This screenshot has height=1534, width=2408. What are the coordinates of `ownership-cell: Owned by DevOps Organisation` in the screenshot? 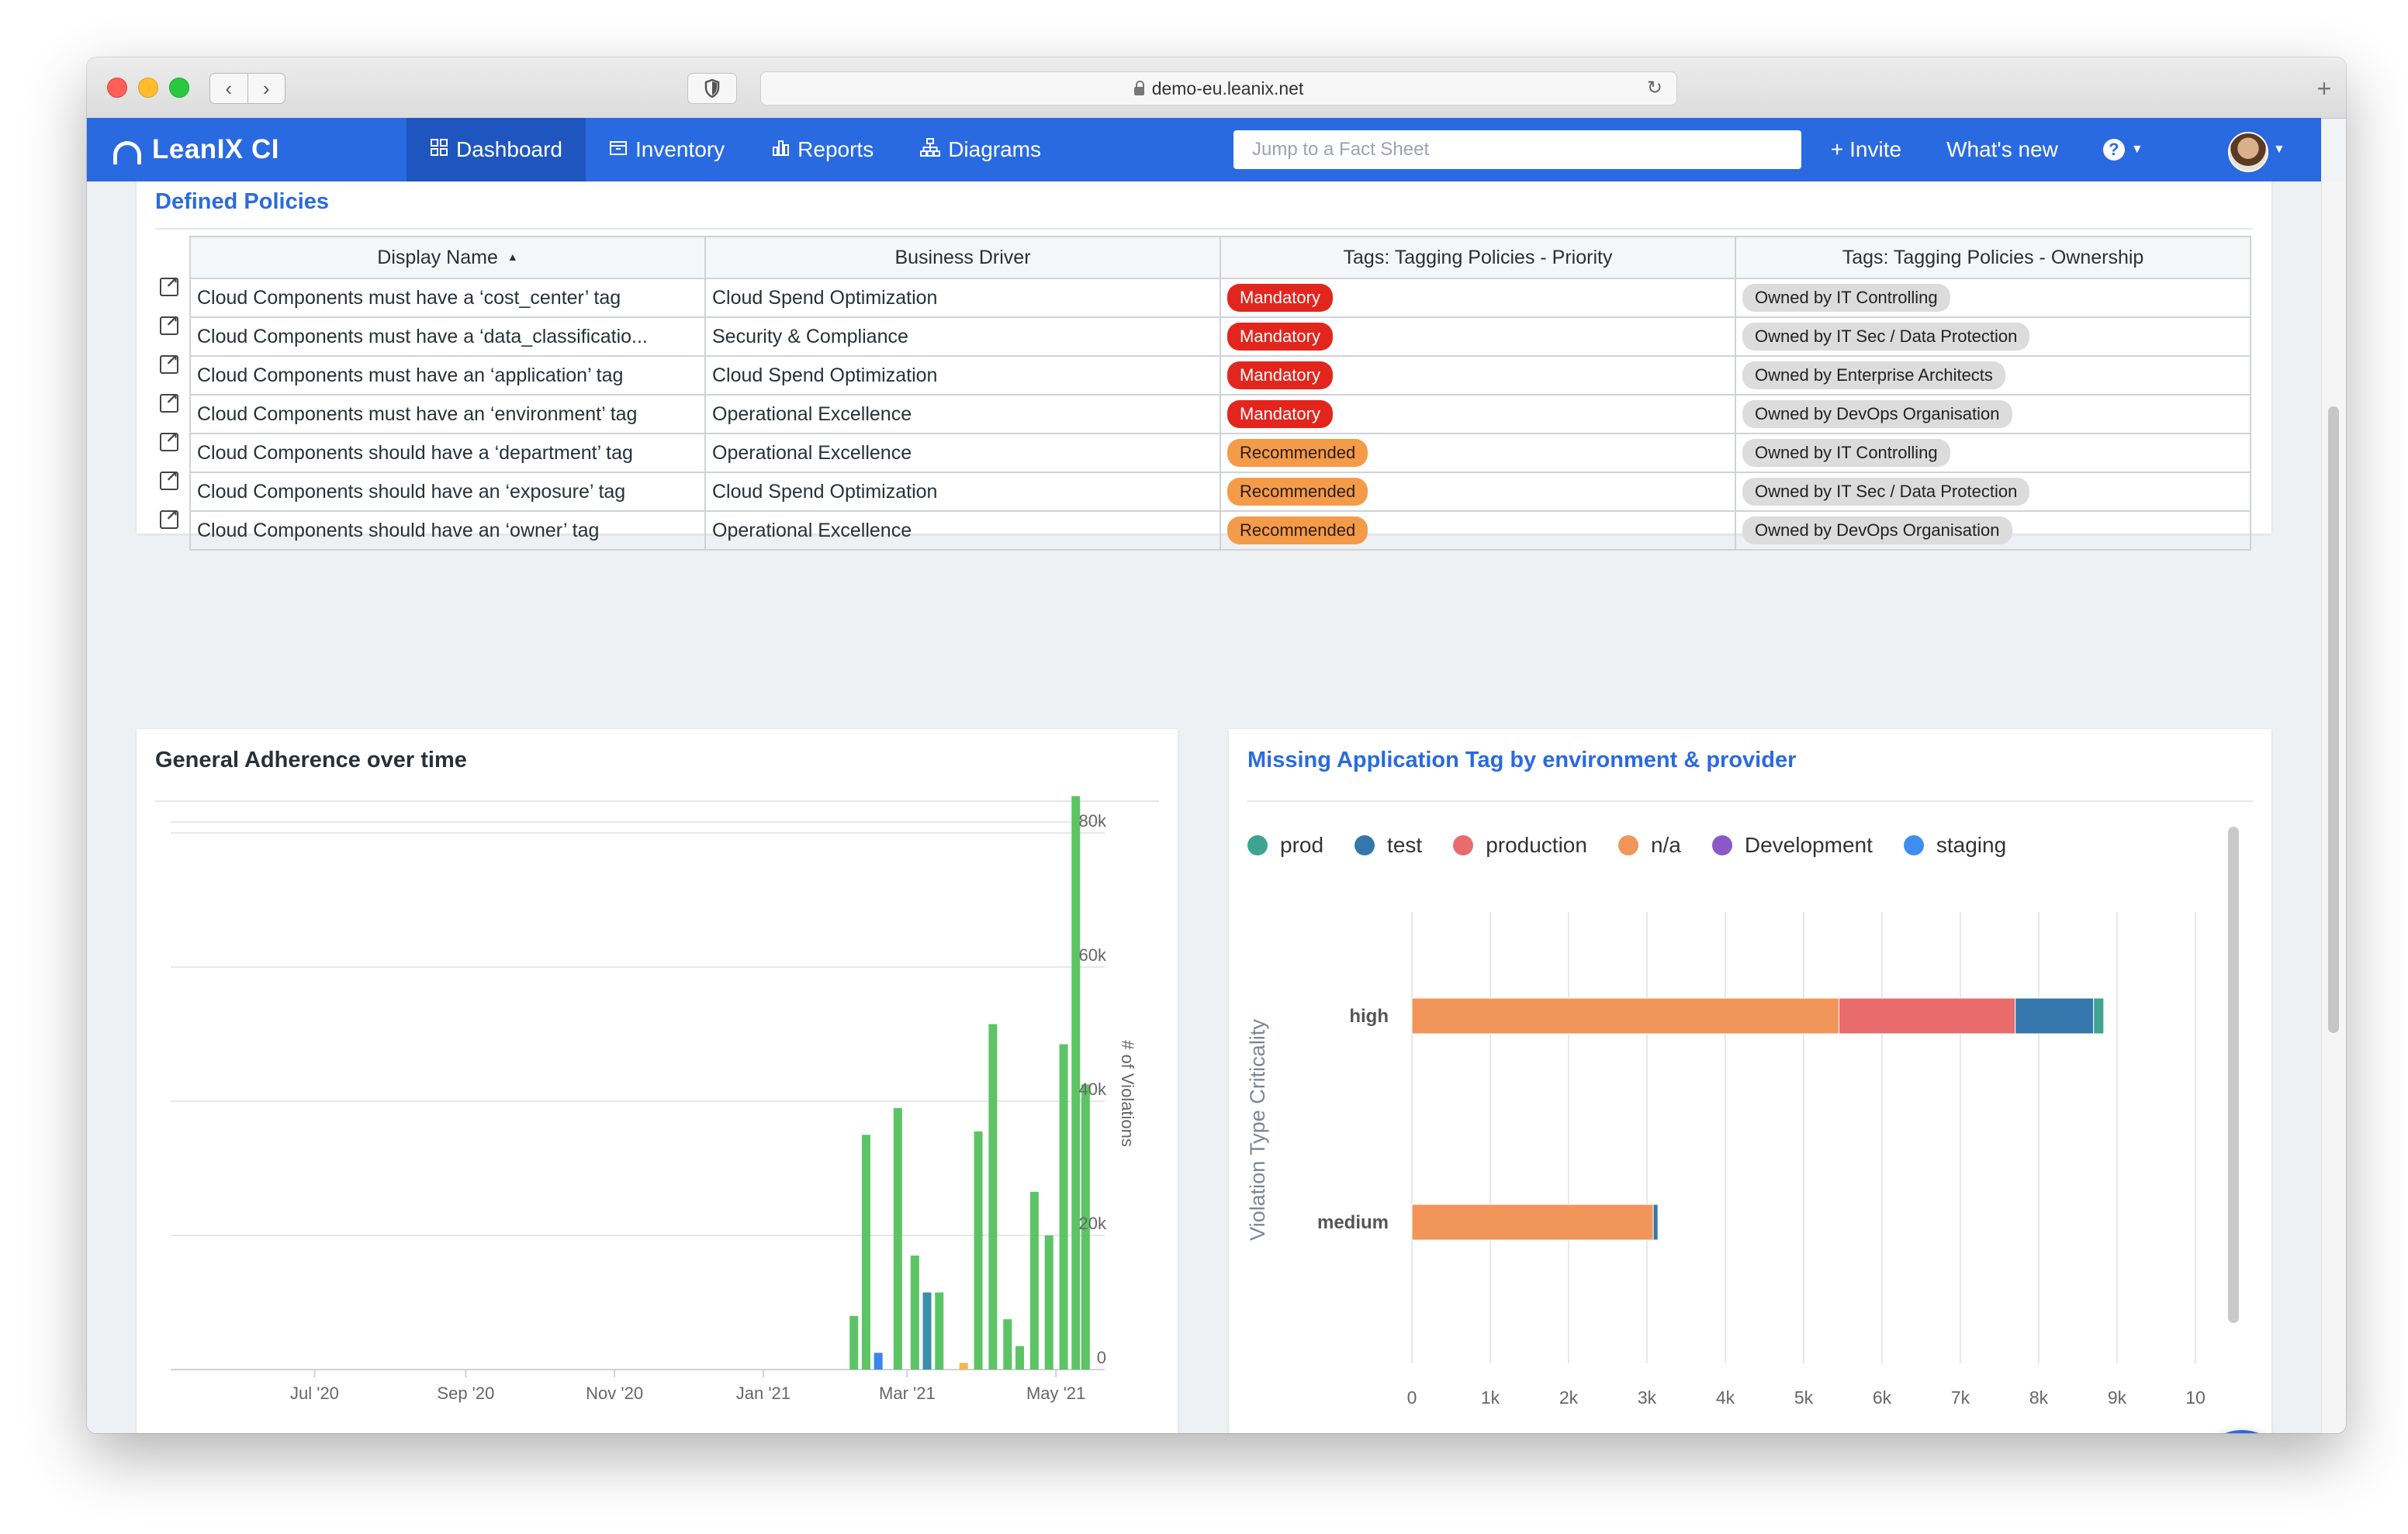 It's located at (1993, 530).